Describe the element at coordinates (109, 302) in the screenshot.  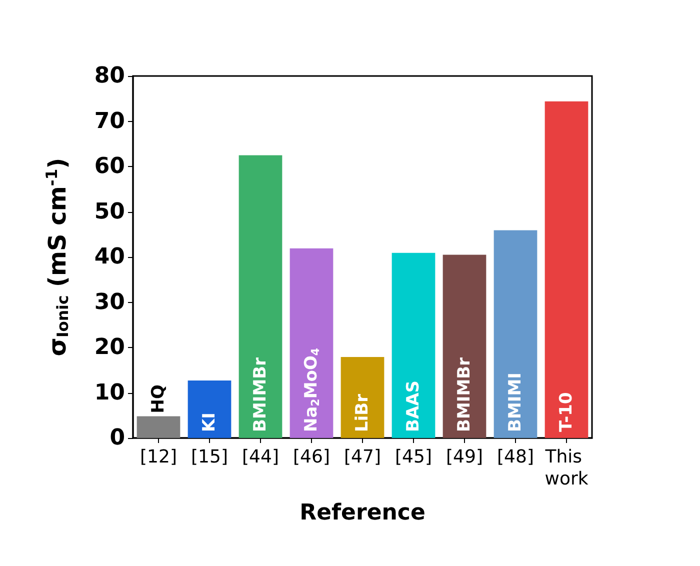
I see `y-tick-label: 30` at that location.